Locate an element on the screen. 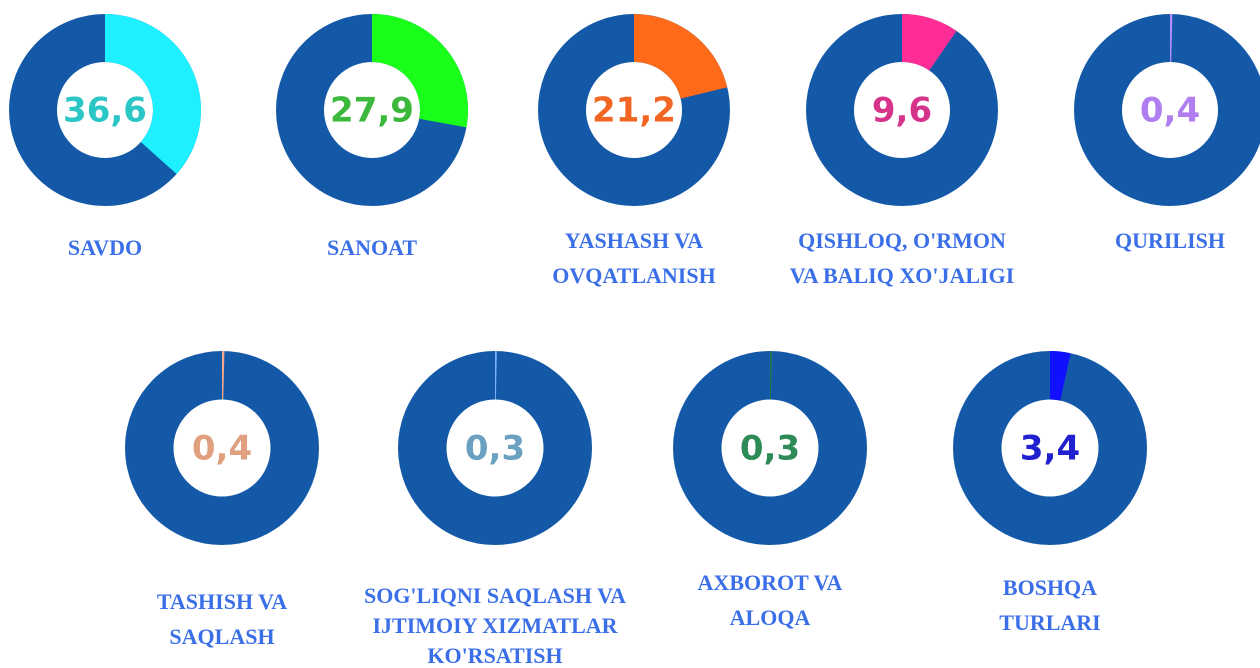 This screenshot has width=1260, height=668. value-label: 21,2 is located at coordinates (634, 111).